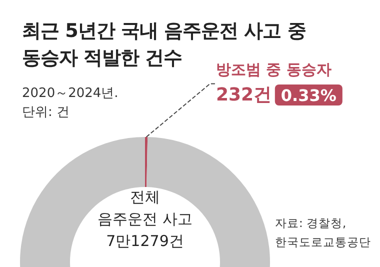 This screenshot has width=380, height=267. Describe the element at coordinates (323, 233) in the screenshot. I see `text: 자료: 경찰청, 한국도로교통공단` at that location.